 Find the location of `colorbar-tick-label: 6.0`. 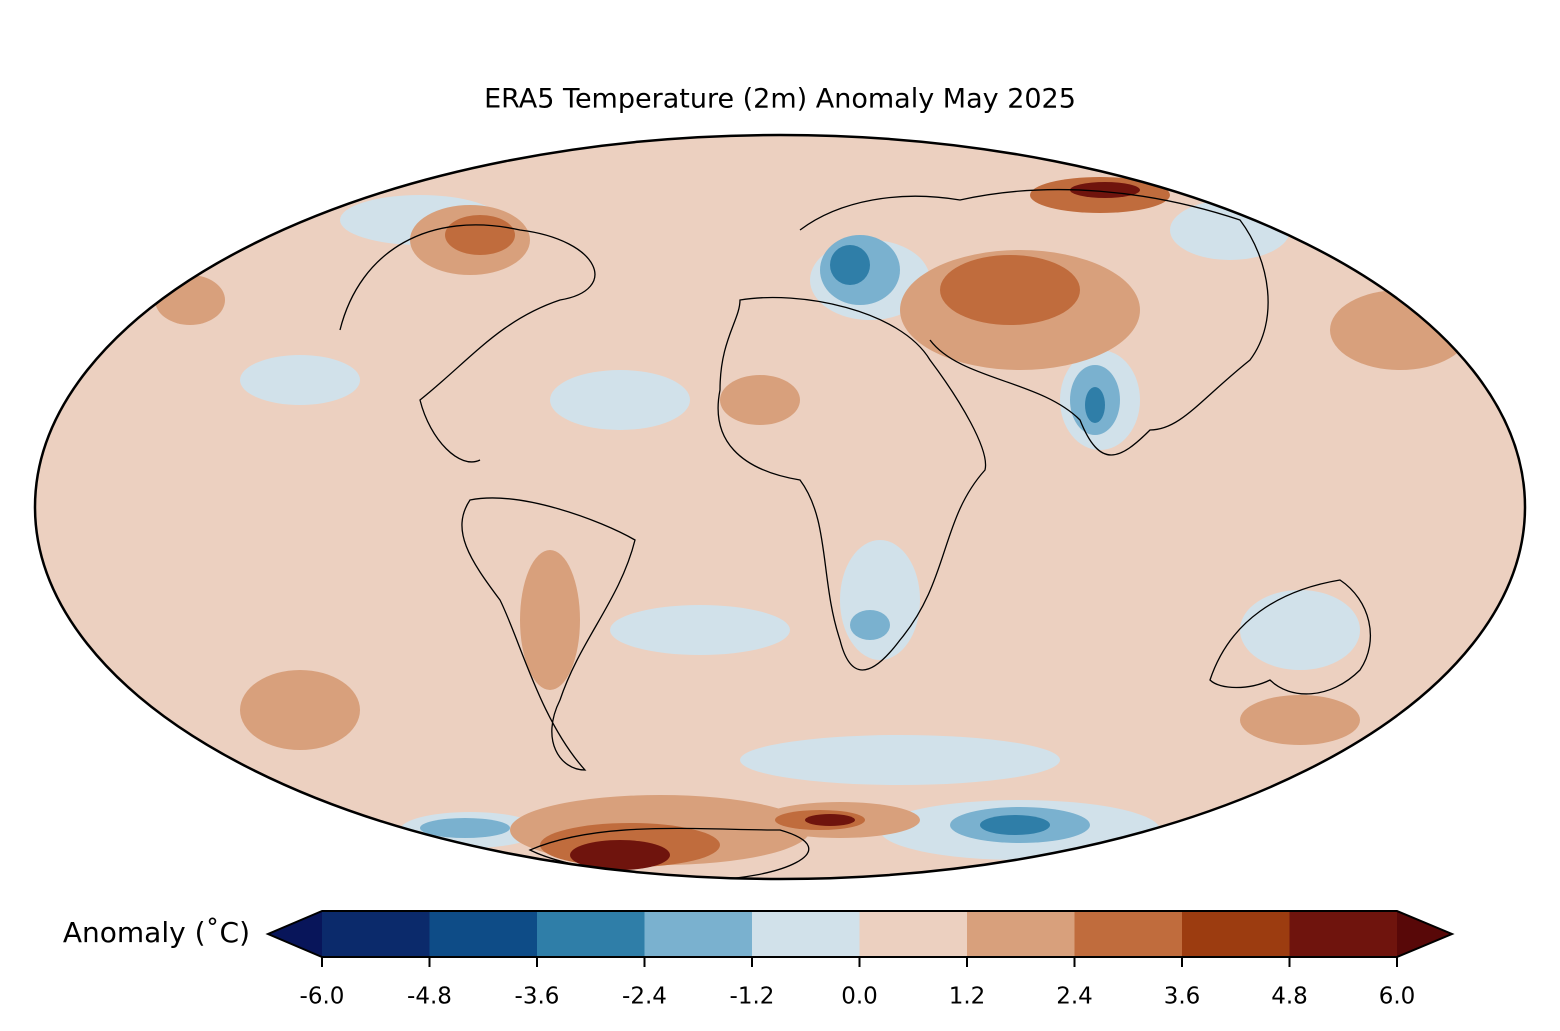

colorbar-tick-label: 6.0 is located at coordinates (1397, 997).